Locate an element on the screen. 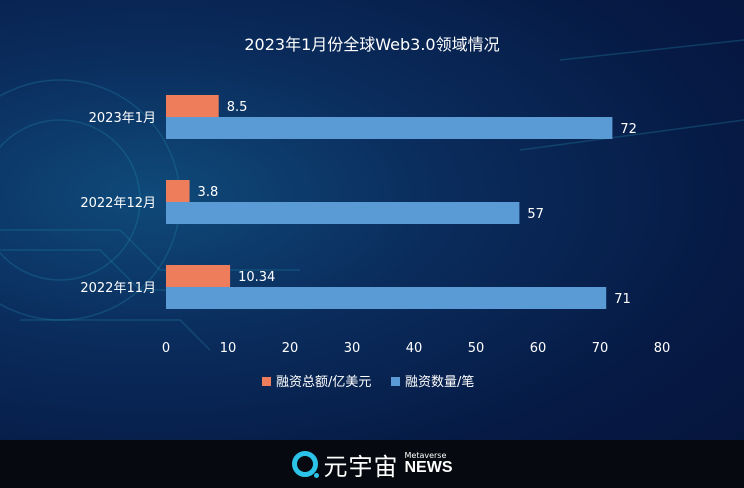 Image resolution: width=744 pixels, height=488 pixels. data-label: 10.34 is located at coordinates (256, 277).